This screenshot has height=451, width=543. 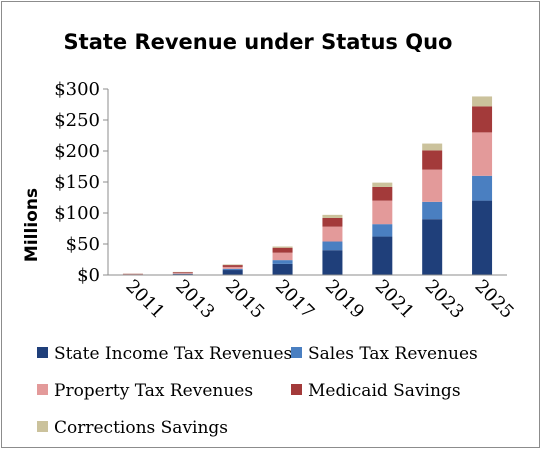 I want to click on legend-label: Sales Tax Revenues, so click(x=393, y=354).